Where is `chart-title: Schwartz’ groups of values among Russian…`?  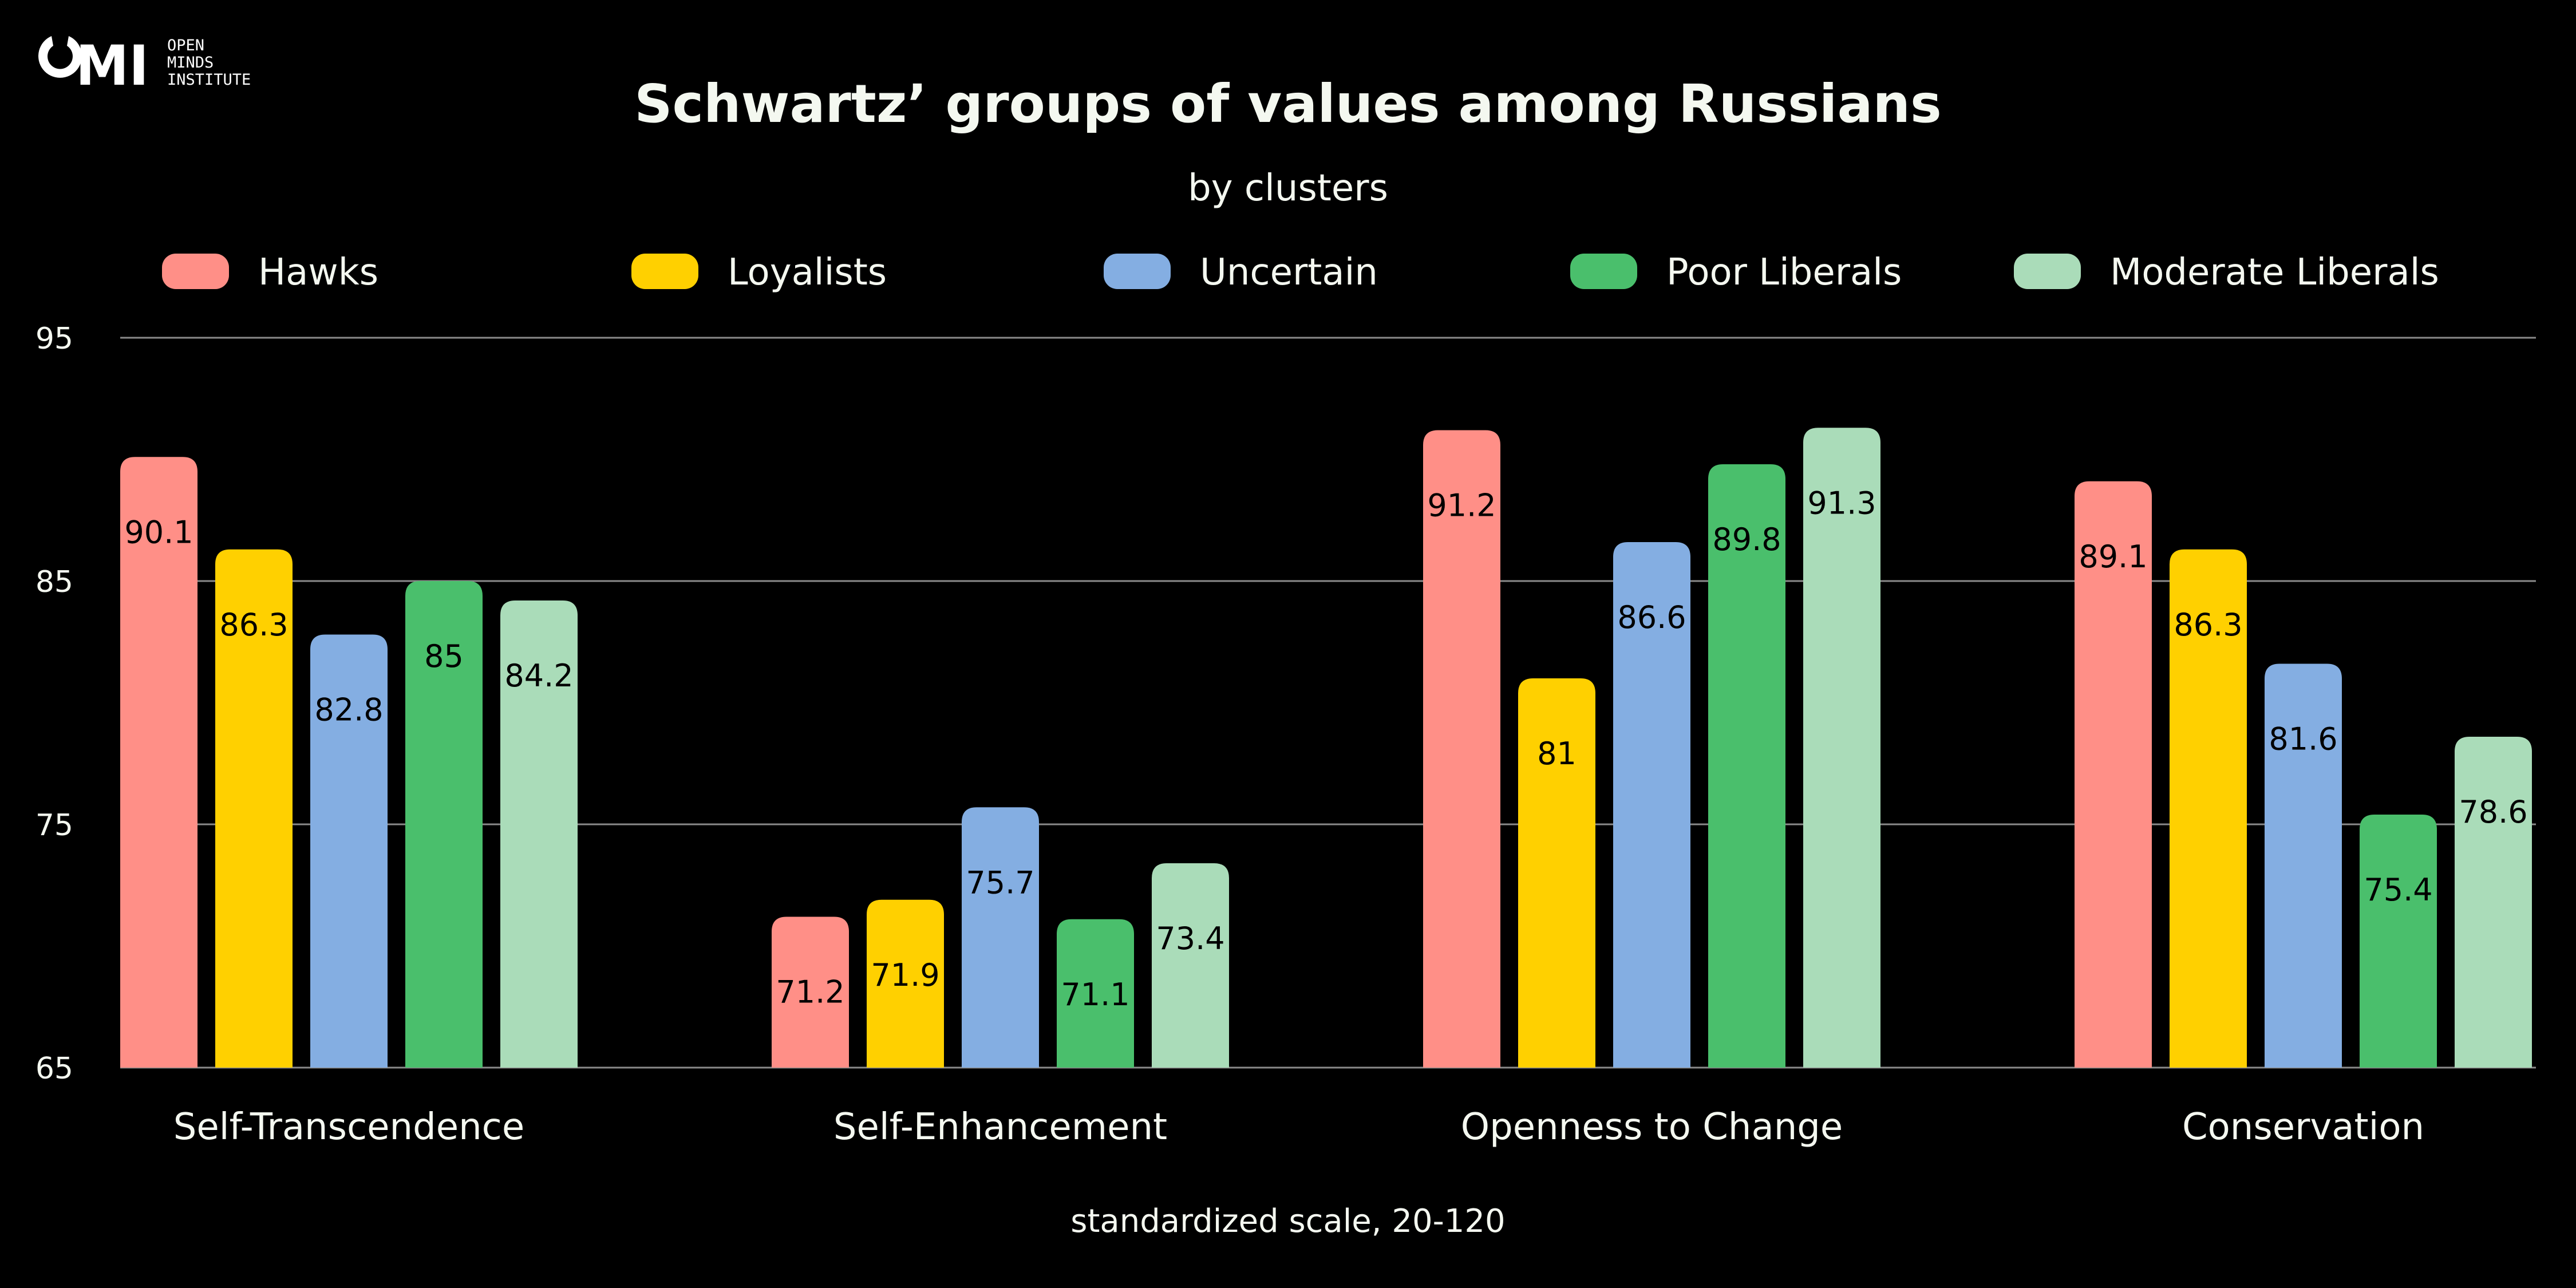
chart-title: Schwartz’ groups of values among Russian… is located at coordinates (1288, 104).